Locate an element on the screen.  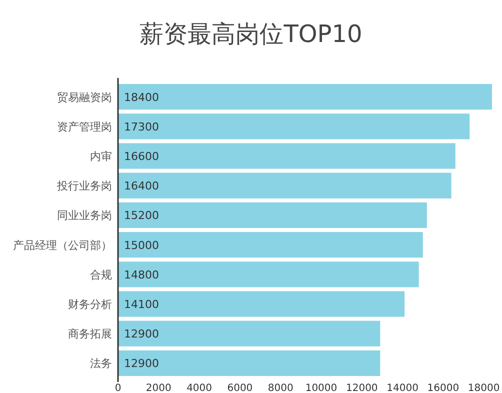
x-tick-label: 6000 is located at coordinates (240, 388).